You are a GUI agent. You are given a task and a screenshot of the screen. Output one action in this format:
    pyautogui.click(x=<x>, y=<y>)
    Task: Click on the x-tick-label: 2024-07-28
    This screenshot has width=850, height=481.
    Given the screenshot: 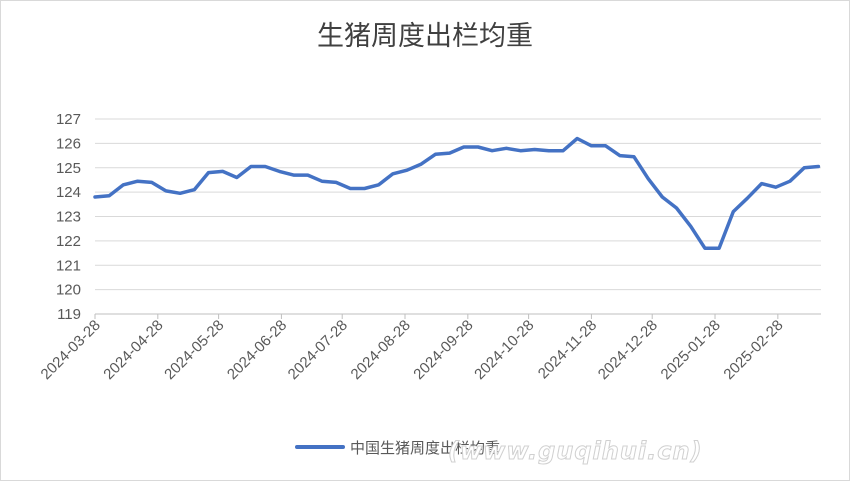 What is the action you would take?
    pyautogui.click(x=318, y=350)
    